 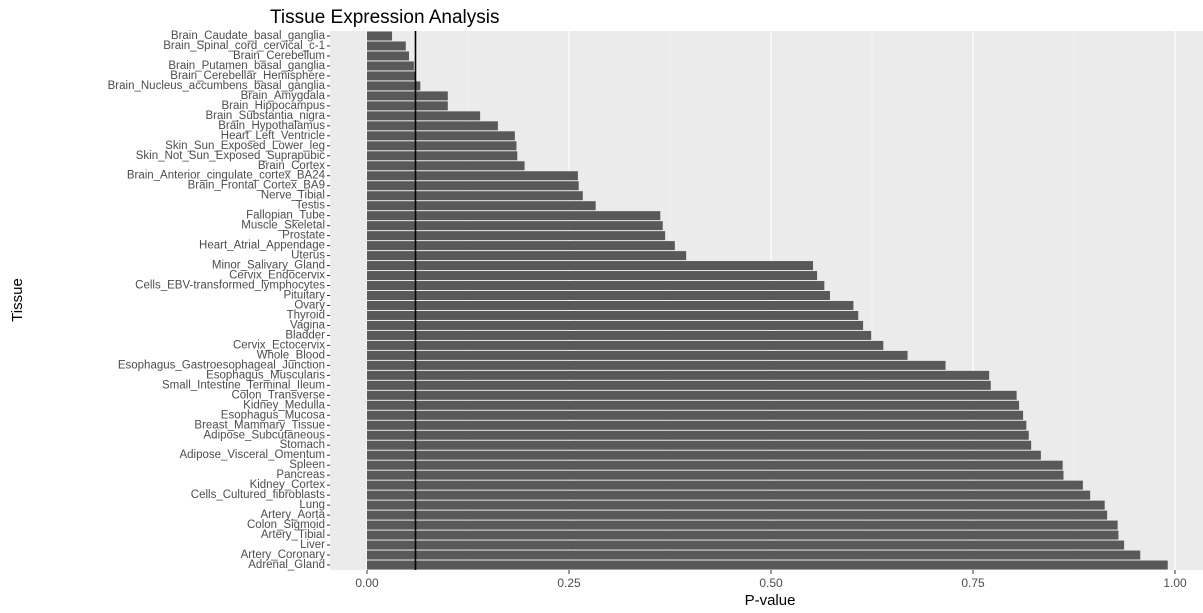 What do you see at coordinates (592, 276) in the screenshot?
I see `bar-cervix-endocervix` at bounding box center [592, 276].